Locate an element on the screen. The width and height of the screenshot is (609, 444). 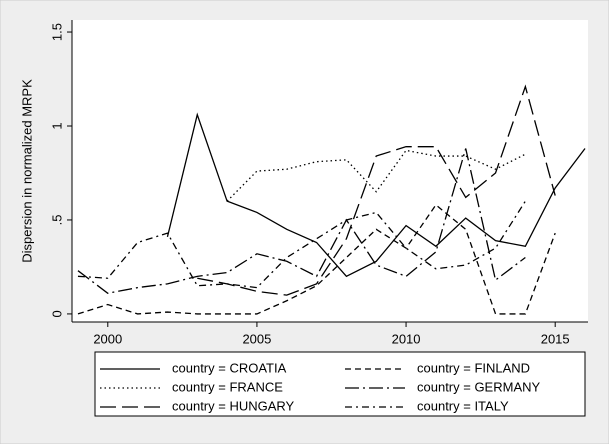
legend-label: country = GERMANY is located at coordinates (479, 386).